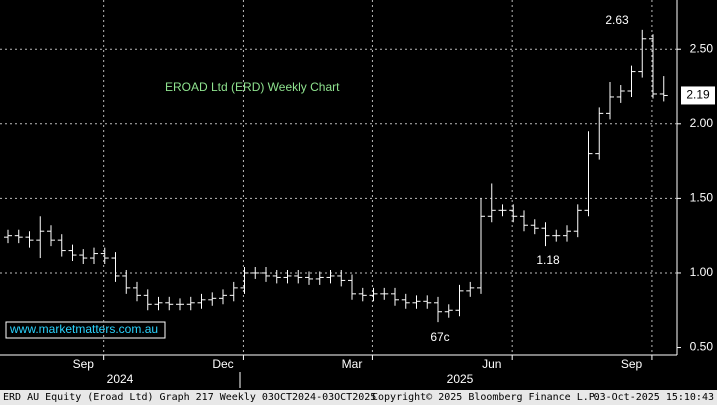  I want to click on footer-center: Copyright© 2025 Bloomberg Finance L.P., so click(486, 397).